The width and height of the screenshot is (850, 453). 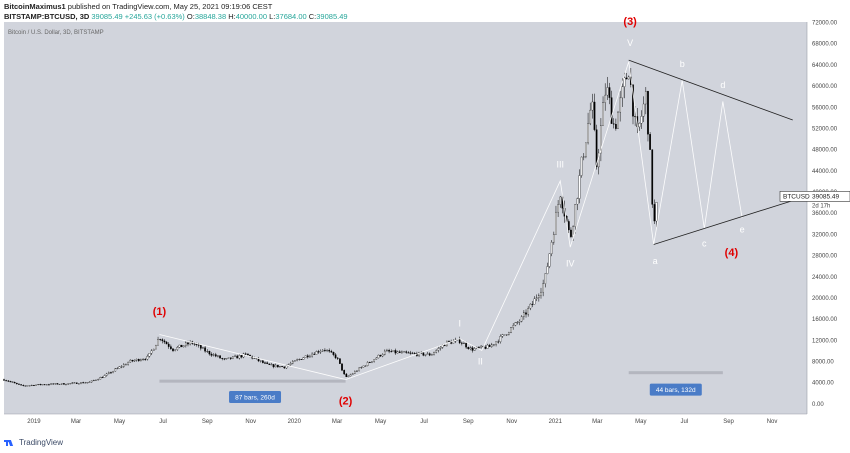 I want to click on y-tick-label: 36000.00, so click(x=825, y=214).